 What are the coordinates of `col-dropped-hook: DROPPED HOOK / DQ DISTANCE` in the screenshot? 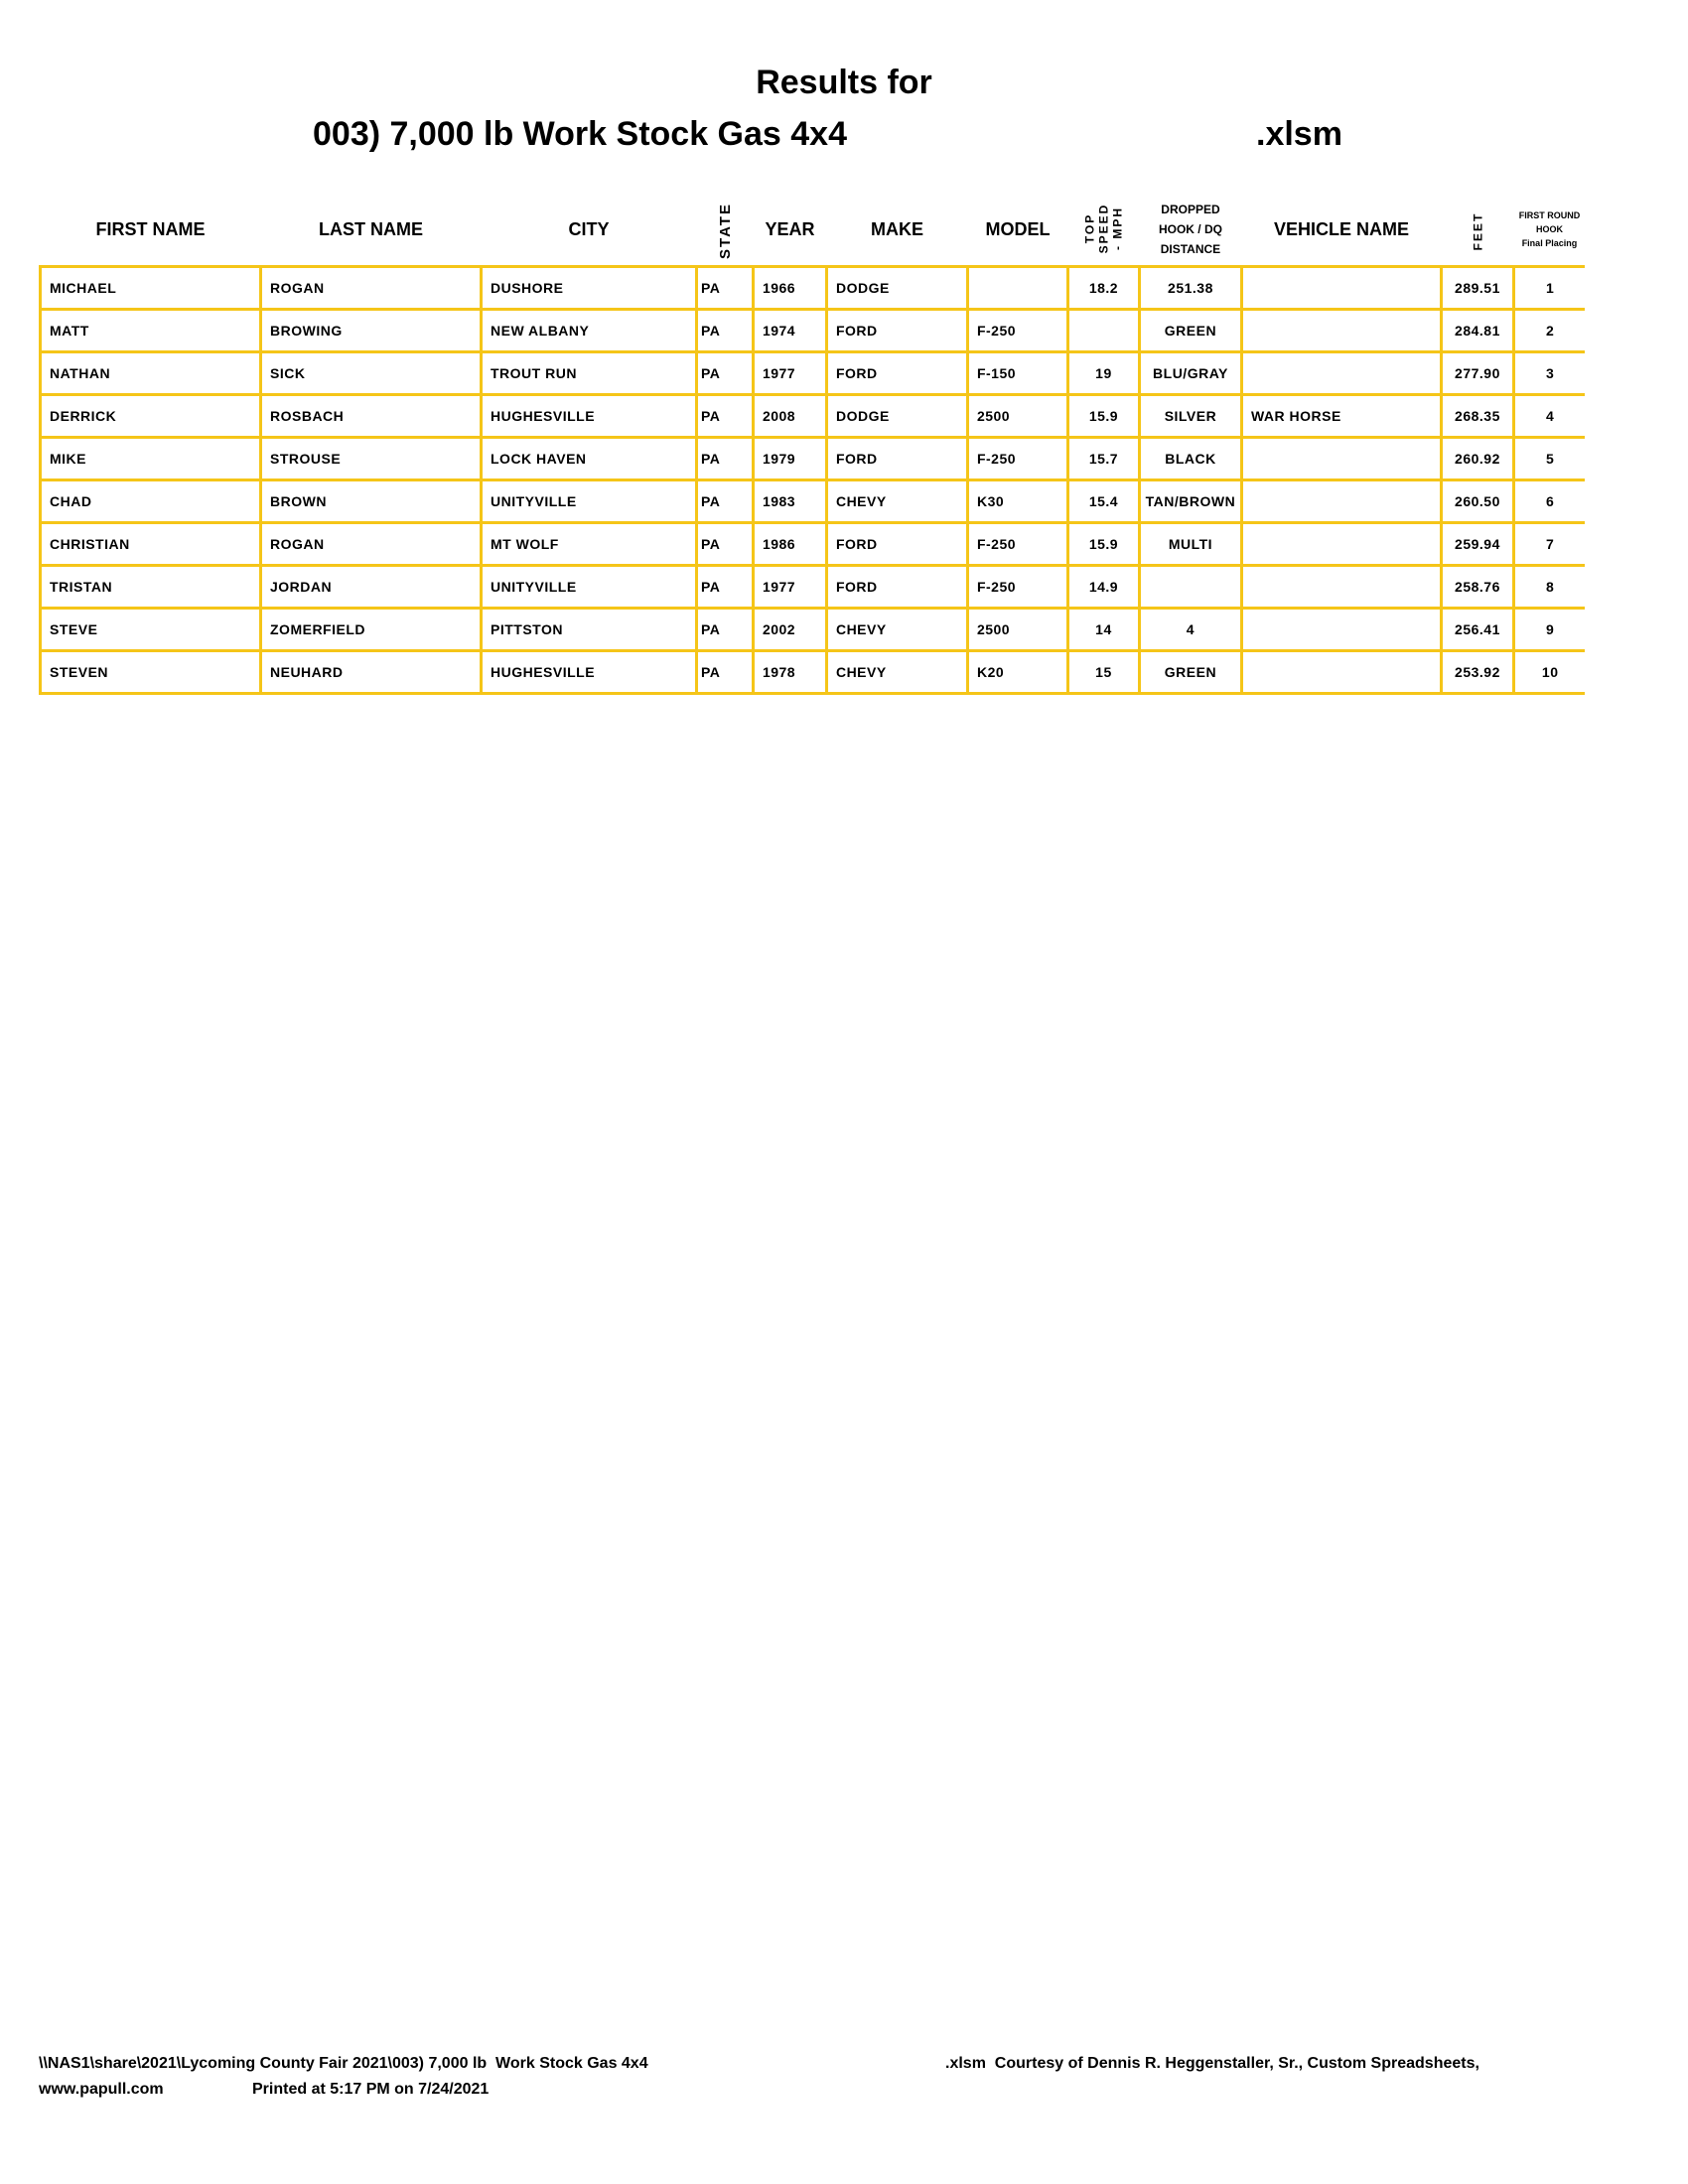 It's located at (1190, 229).